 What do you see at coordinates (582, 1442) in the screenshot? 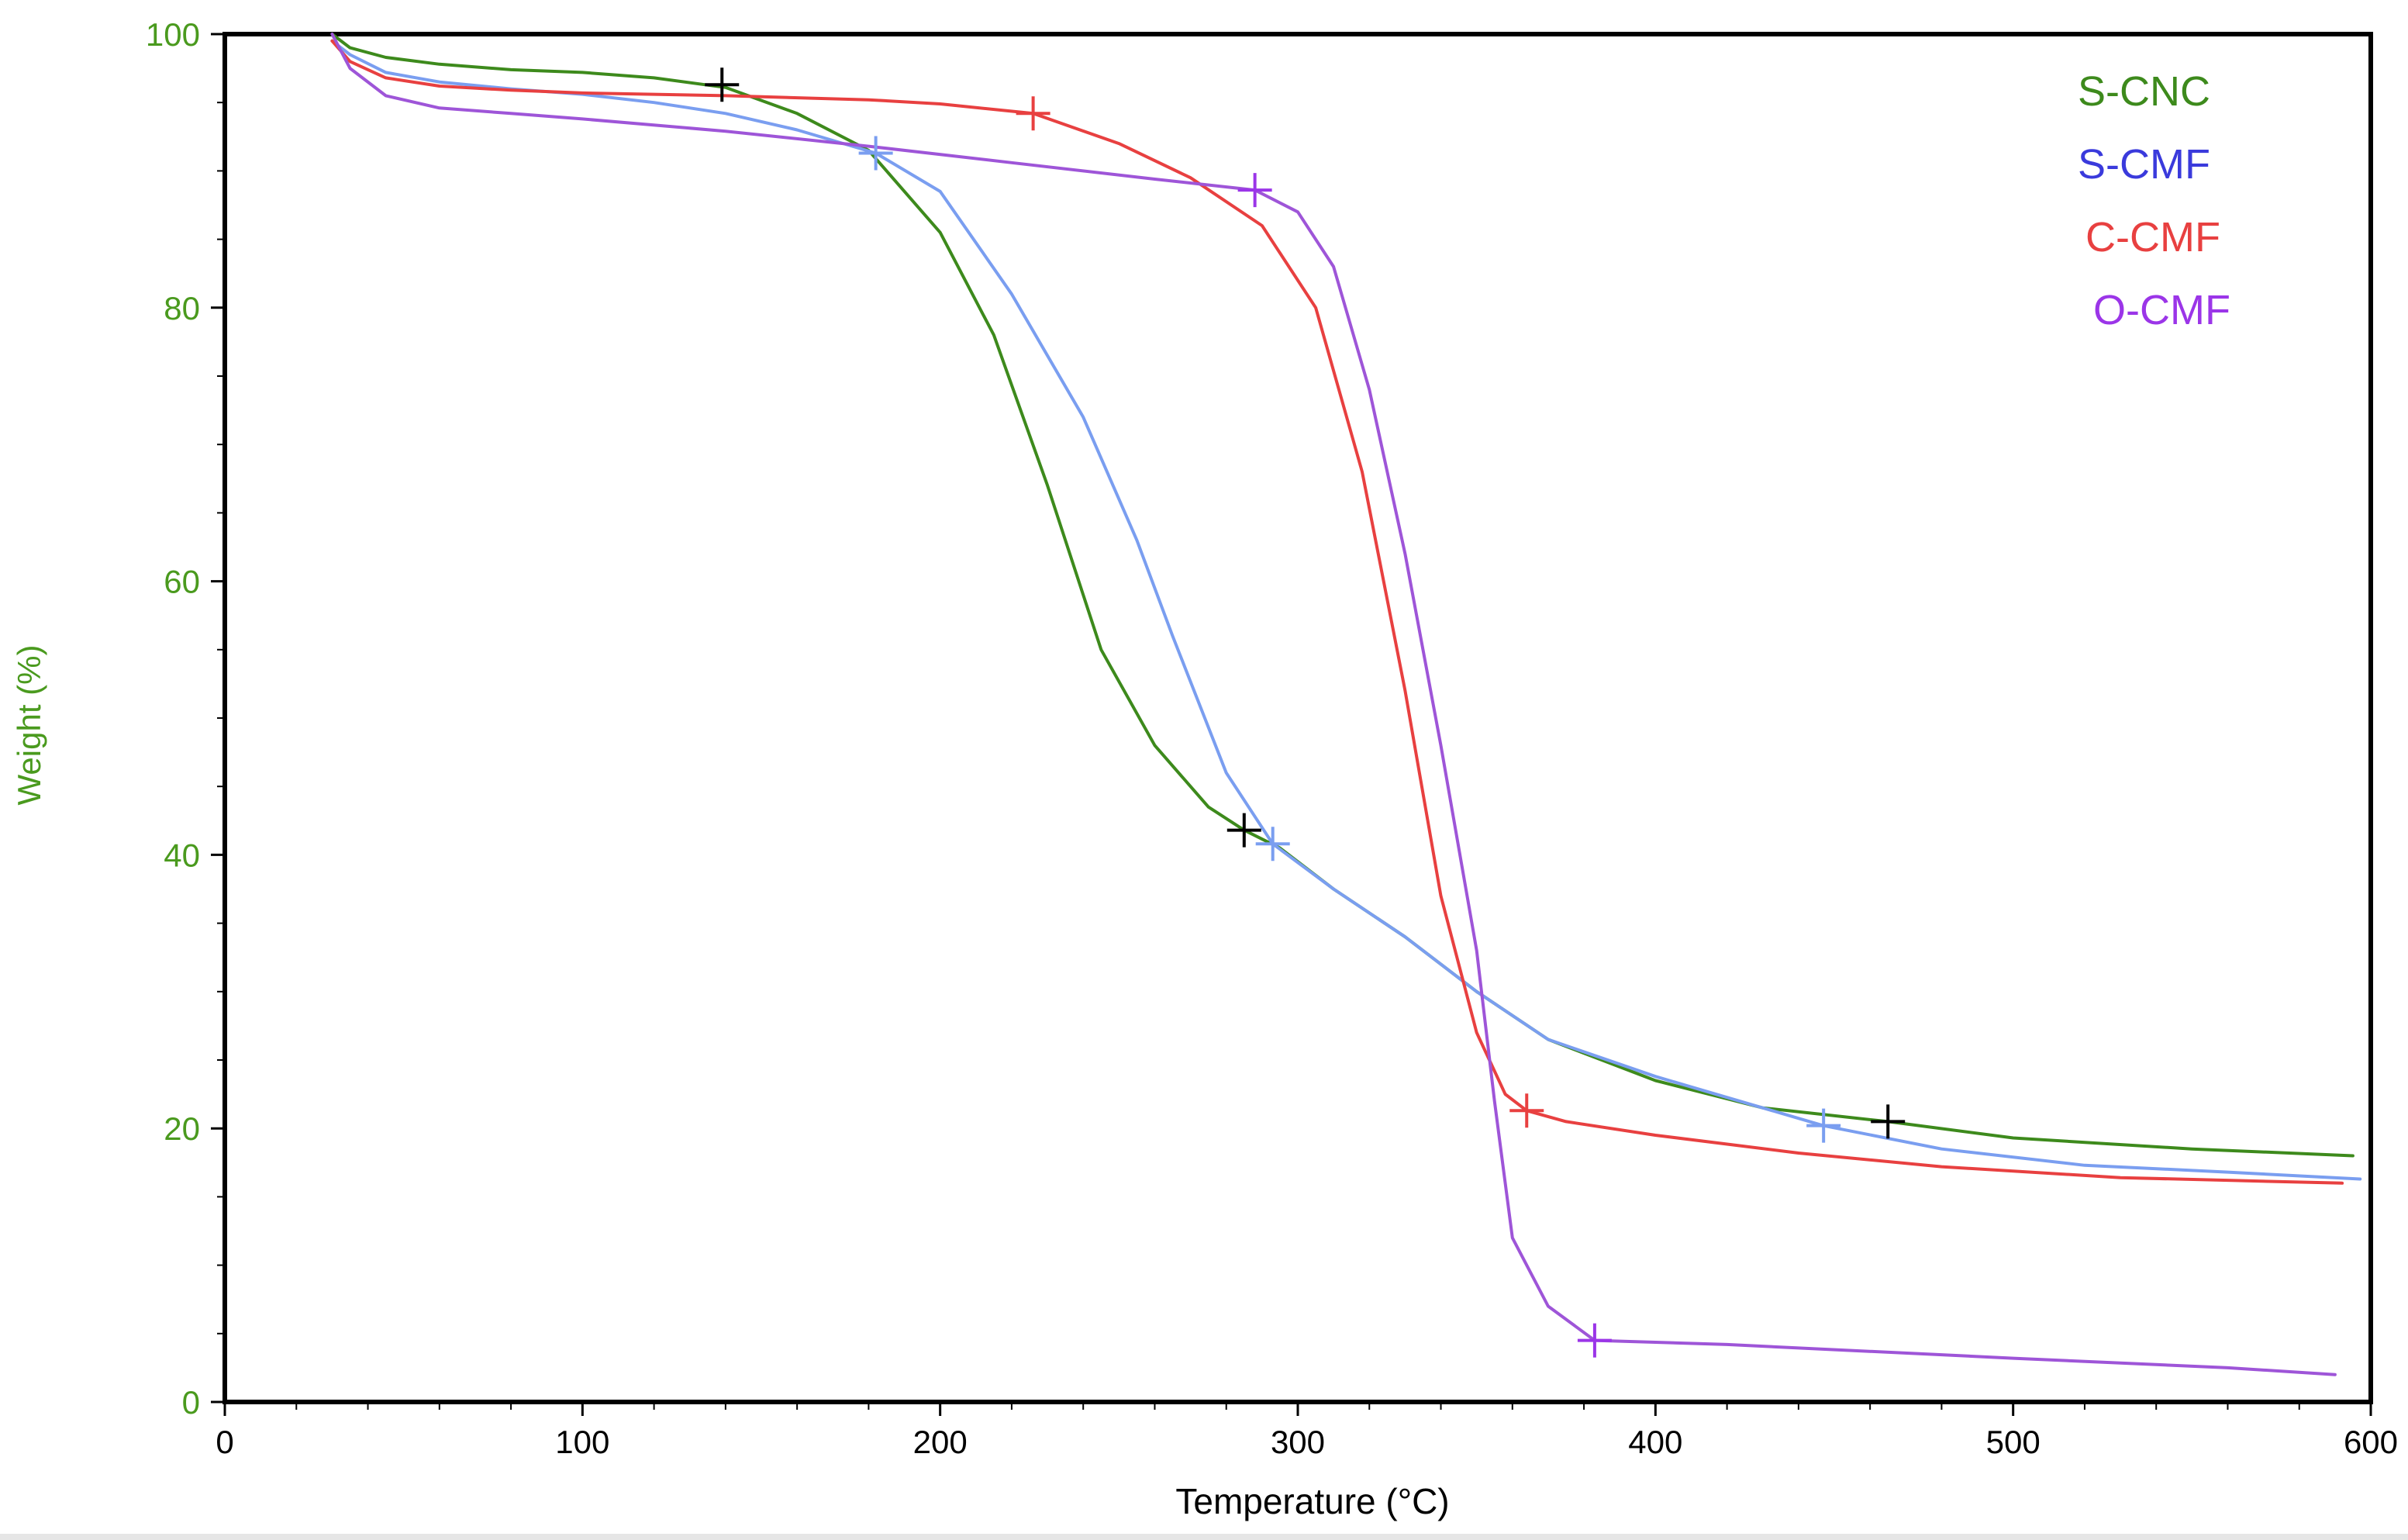
I see `x-tick-label: 100` at bounding box center [582, 1442].